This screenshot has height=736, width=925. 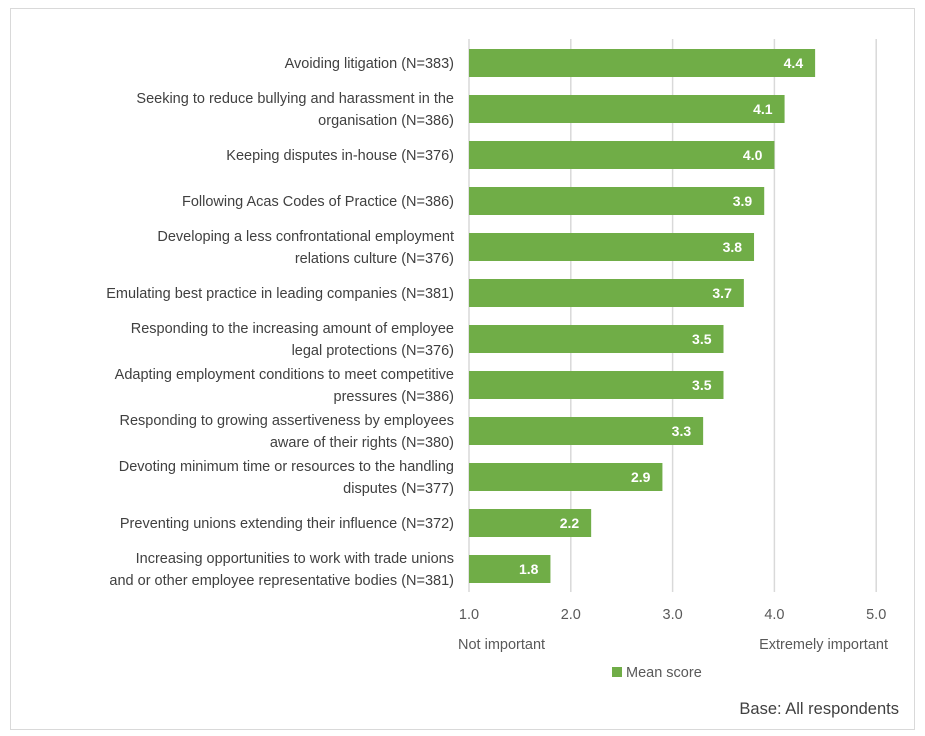 What do you see at coordinates (570, 523) in the screenshot?
I see `data-label: 2.2` at bounding box center [570, 523].